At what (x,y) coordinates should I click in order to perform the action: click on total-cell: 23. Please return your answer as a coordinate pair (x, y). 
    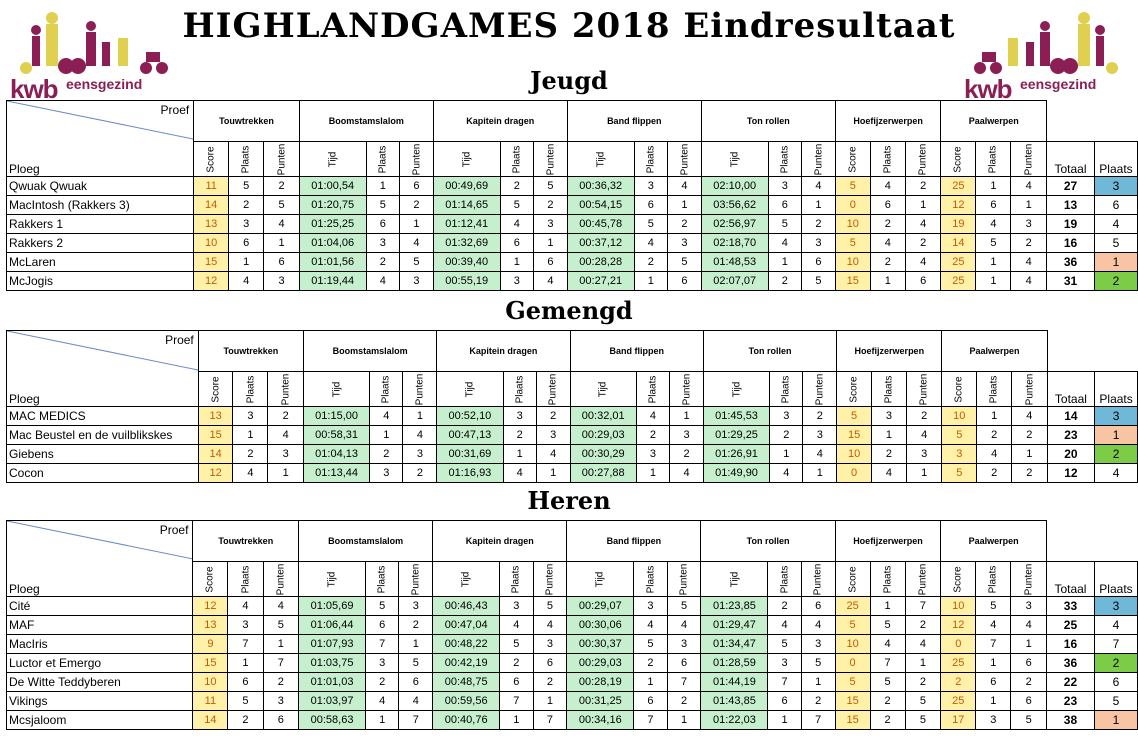
    Looking at the image, I should click on (1071, 435).